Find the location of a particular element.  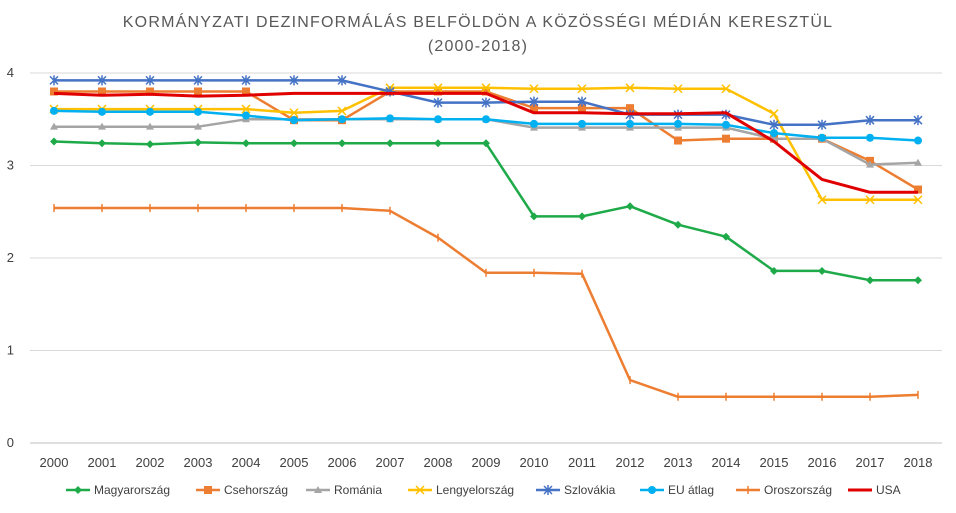

x-tick-label: 2011 is located at coordinates (582, 462).